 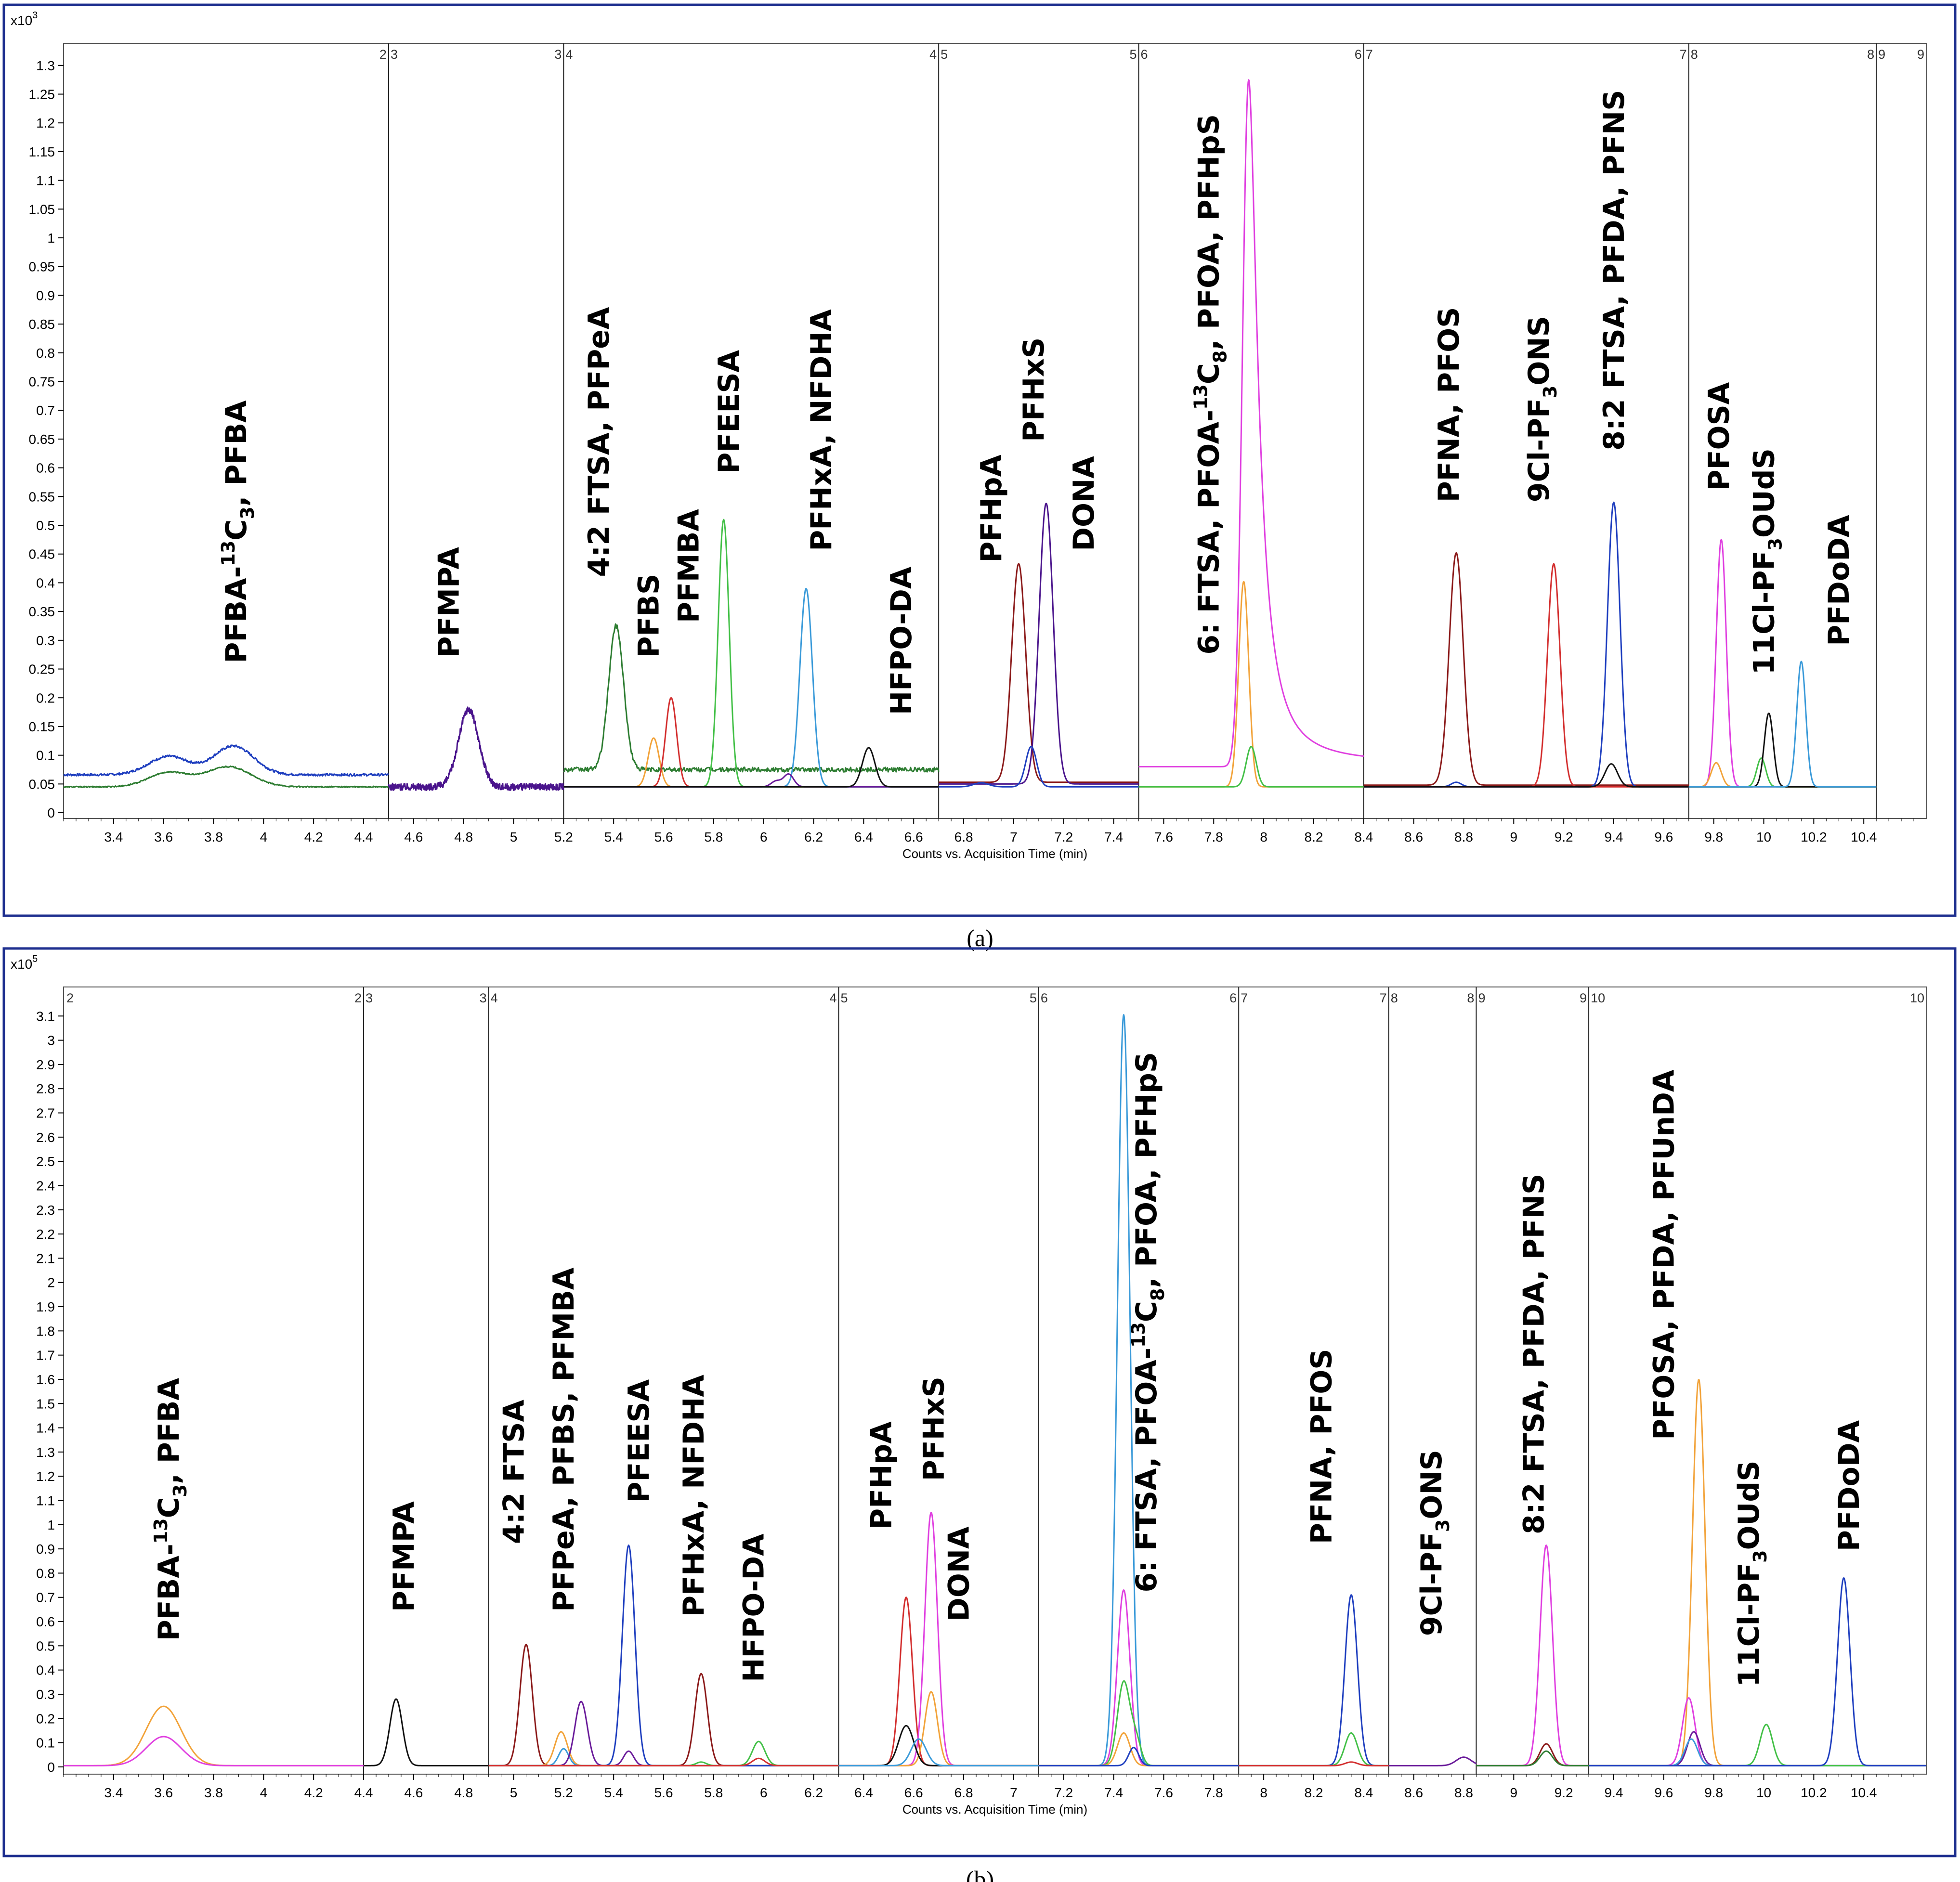 I want to click on y-tick-label: 1.1, so click(x=45, y=1500).